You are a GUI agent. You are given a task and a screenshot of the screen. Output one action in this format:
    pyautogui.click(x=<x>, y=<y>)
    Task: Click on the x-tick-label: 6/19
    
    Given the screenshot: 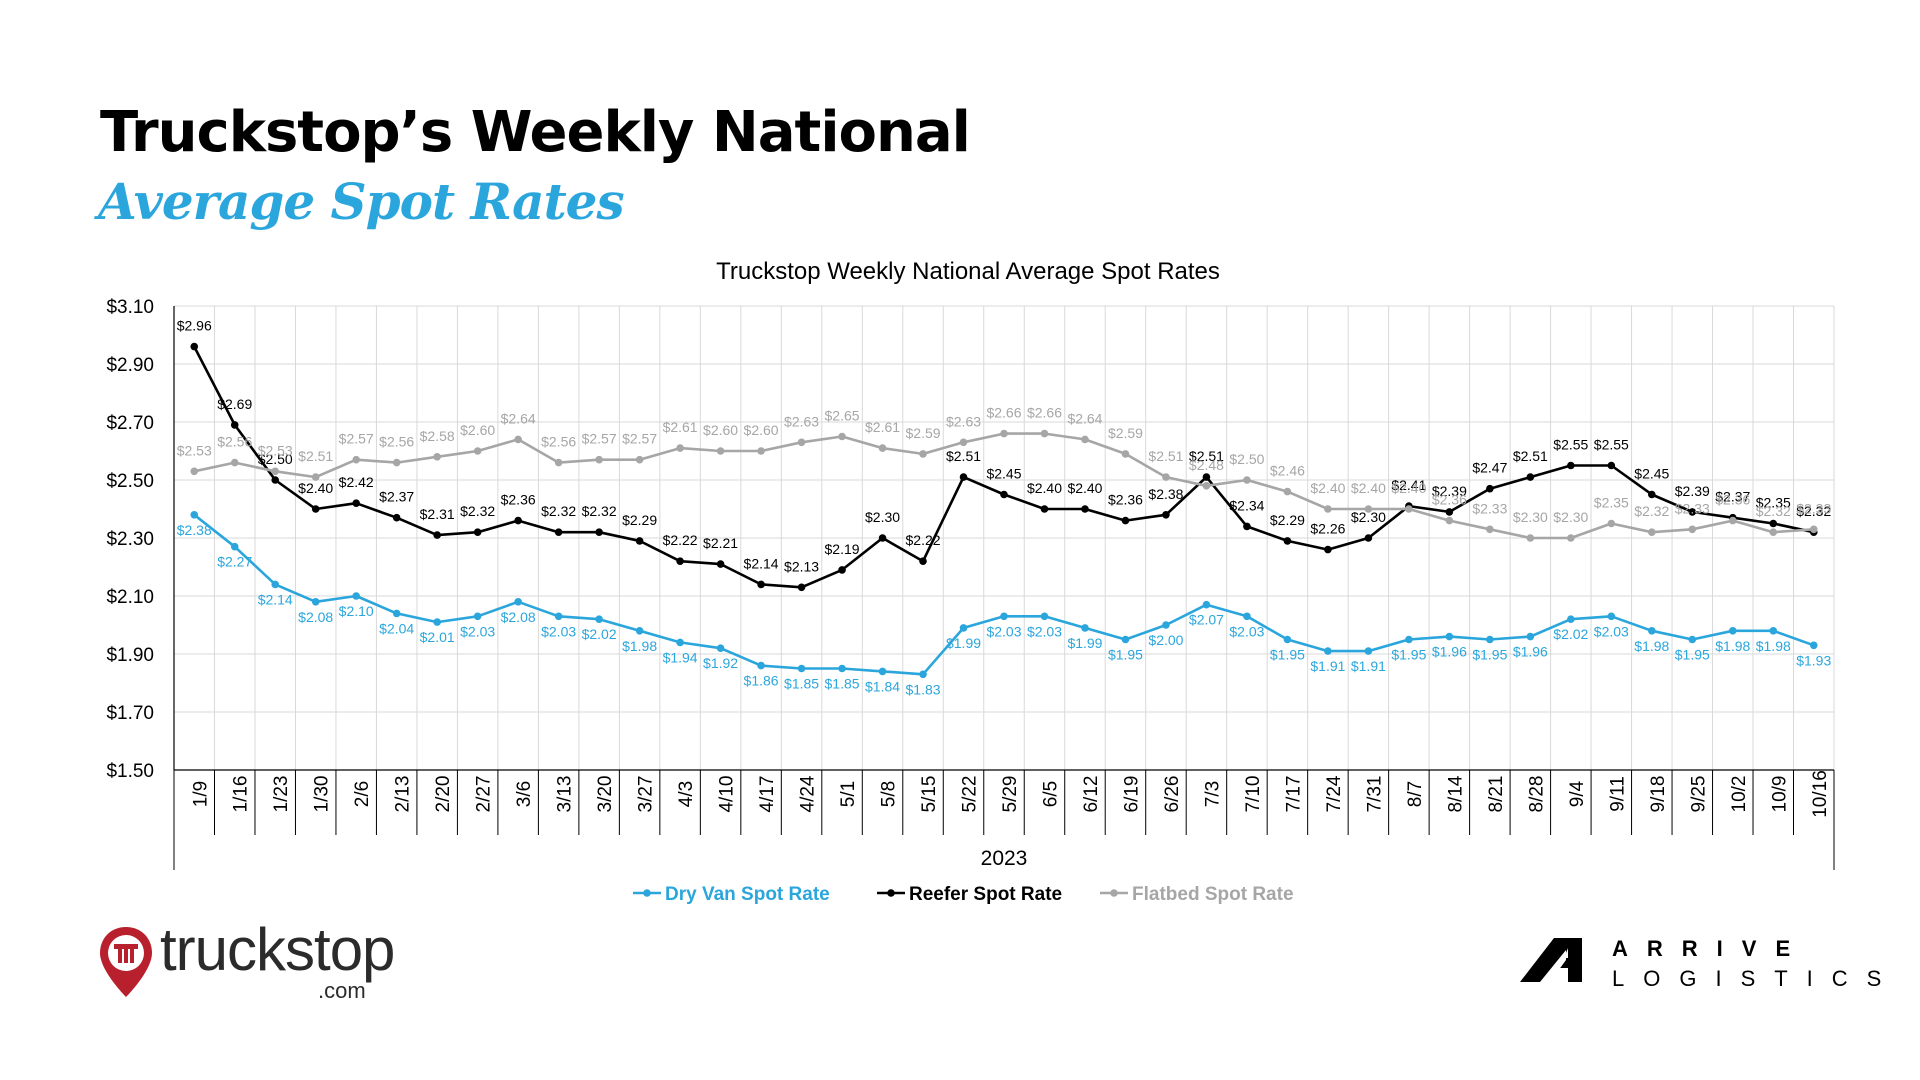 What is the action you would take?
    pyautogui.click(x=1131, y=794)
    